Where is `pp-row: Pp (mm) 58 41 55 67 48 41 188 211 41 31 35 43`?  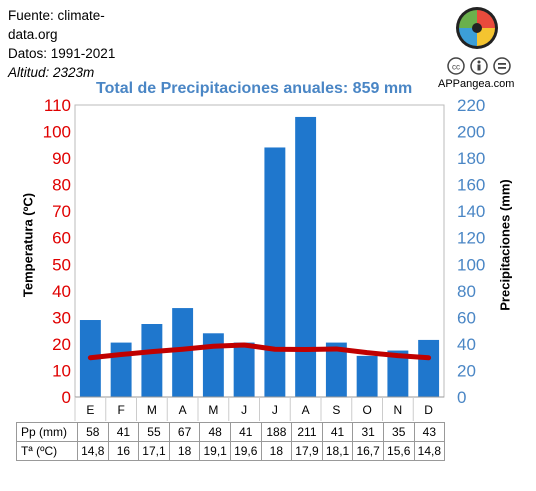
pp-row: Pp (mm) 58 41 55 67 48 41 188 211 41 31 35 43 is located at coordinates (231, 432).